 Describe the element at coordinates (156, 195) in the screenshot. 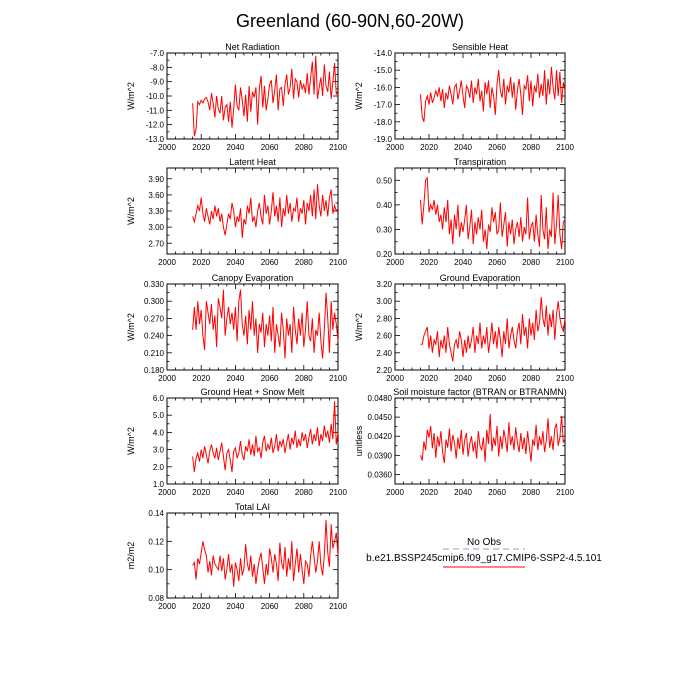

I see `y-tick-label: 3.60` at that location.